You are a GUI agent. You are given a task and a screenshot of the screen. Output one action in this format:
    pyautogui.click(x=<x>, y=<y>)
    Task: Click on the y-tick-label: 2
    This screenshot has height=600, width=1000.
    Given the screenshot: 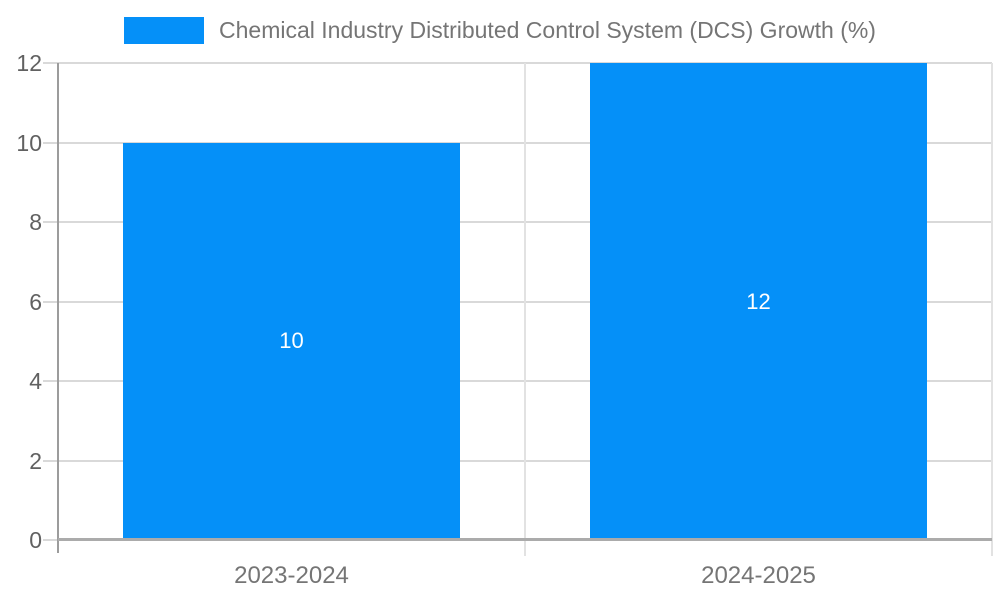 What is the action you would take?
    pyautogui.click(x=35, y=460)
    